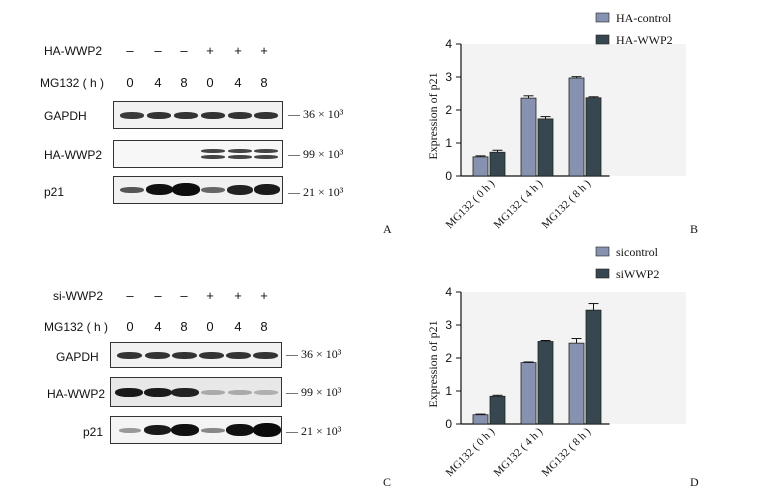  Describe the element at coordinates (387, 482) in the screenshot. I see `panel-letter-c: C` at that location.